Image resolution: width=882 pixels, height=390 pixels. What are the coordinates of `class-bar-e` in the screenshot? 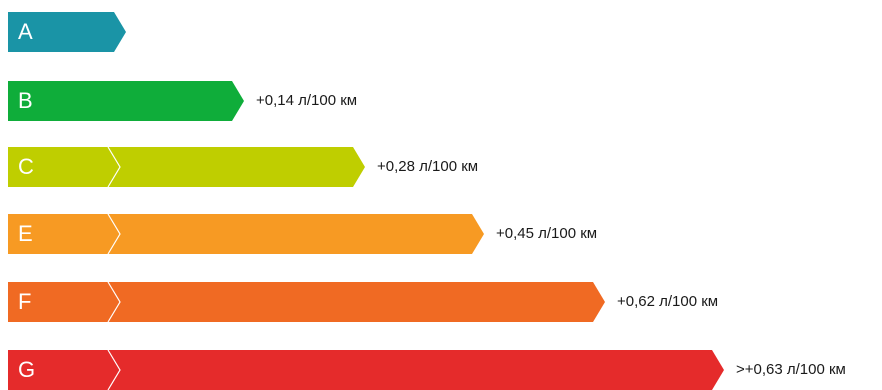 It's located at (246, 234).